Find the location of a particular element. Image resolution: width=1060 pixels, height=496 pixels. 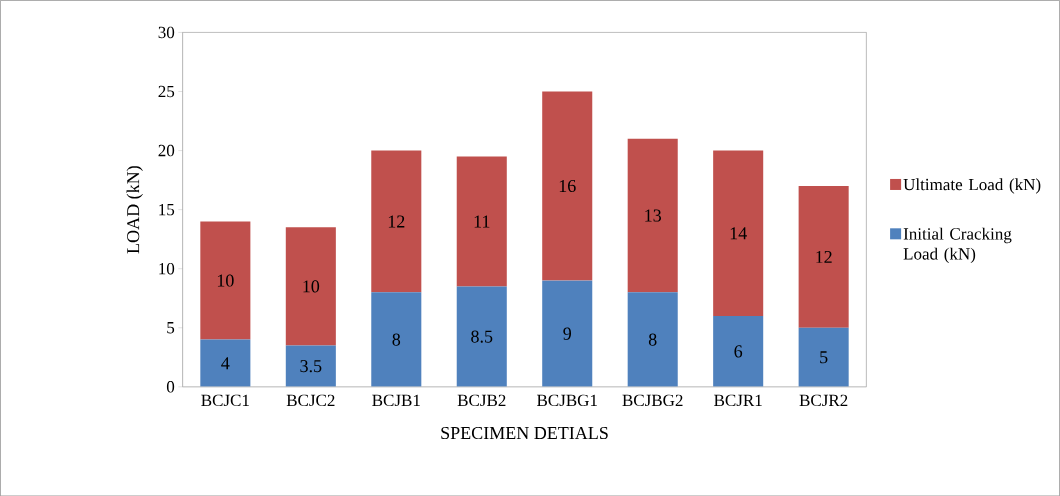

data-label: 9 is located at coordinates (567, 333).